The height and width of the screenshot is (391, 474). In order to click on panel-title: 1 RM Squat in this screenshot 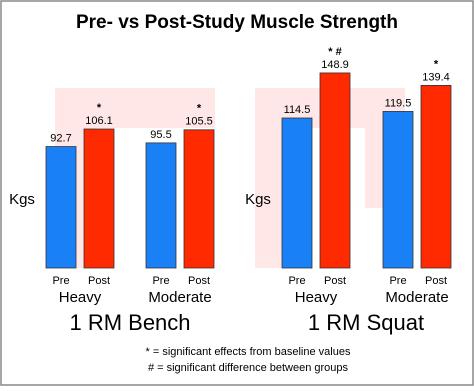, I will do `click(366, 322)`.